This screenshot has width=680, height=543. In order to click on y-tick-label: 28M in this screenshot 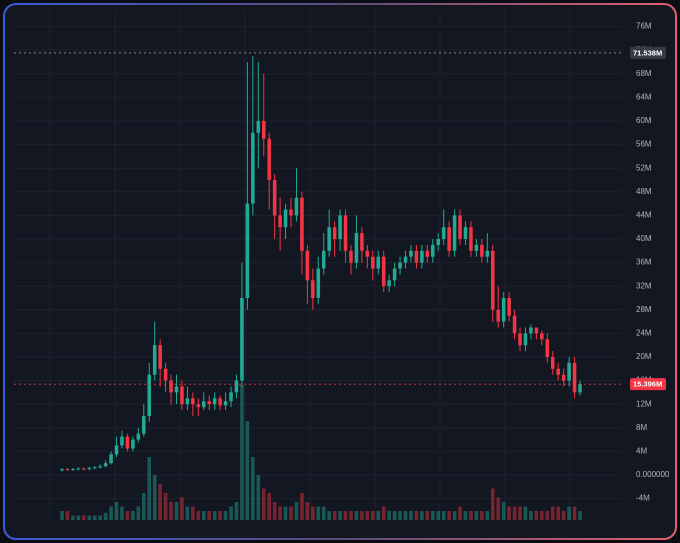, I will do `click(644, 309)`.